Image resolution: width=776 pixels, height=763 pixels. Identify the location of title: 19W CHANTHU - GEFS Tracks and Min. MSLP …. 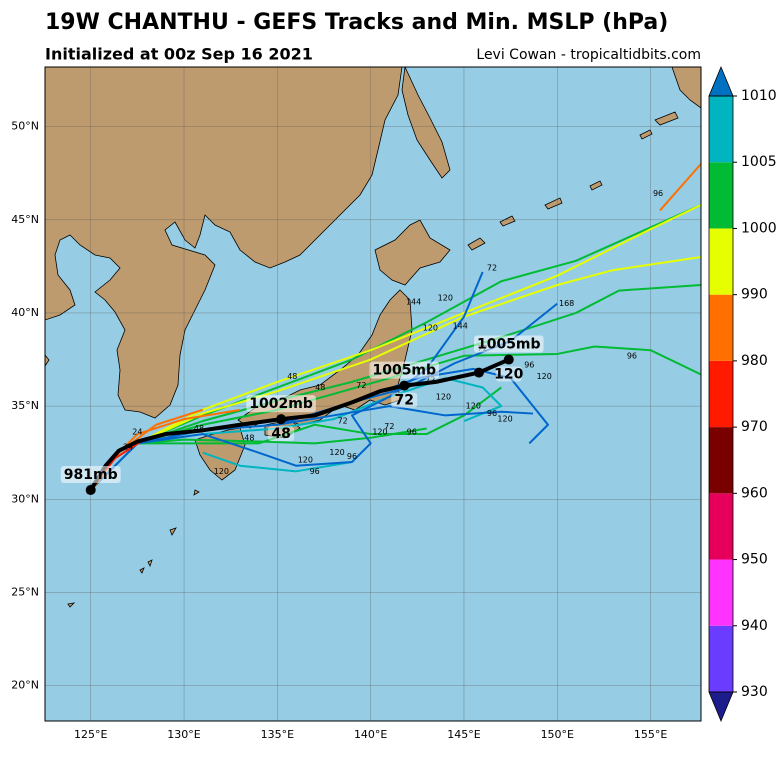
(356, 22).